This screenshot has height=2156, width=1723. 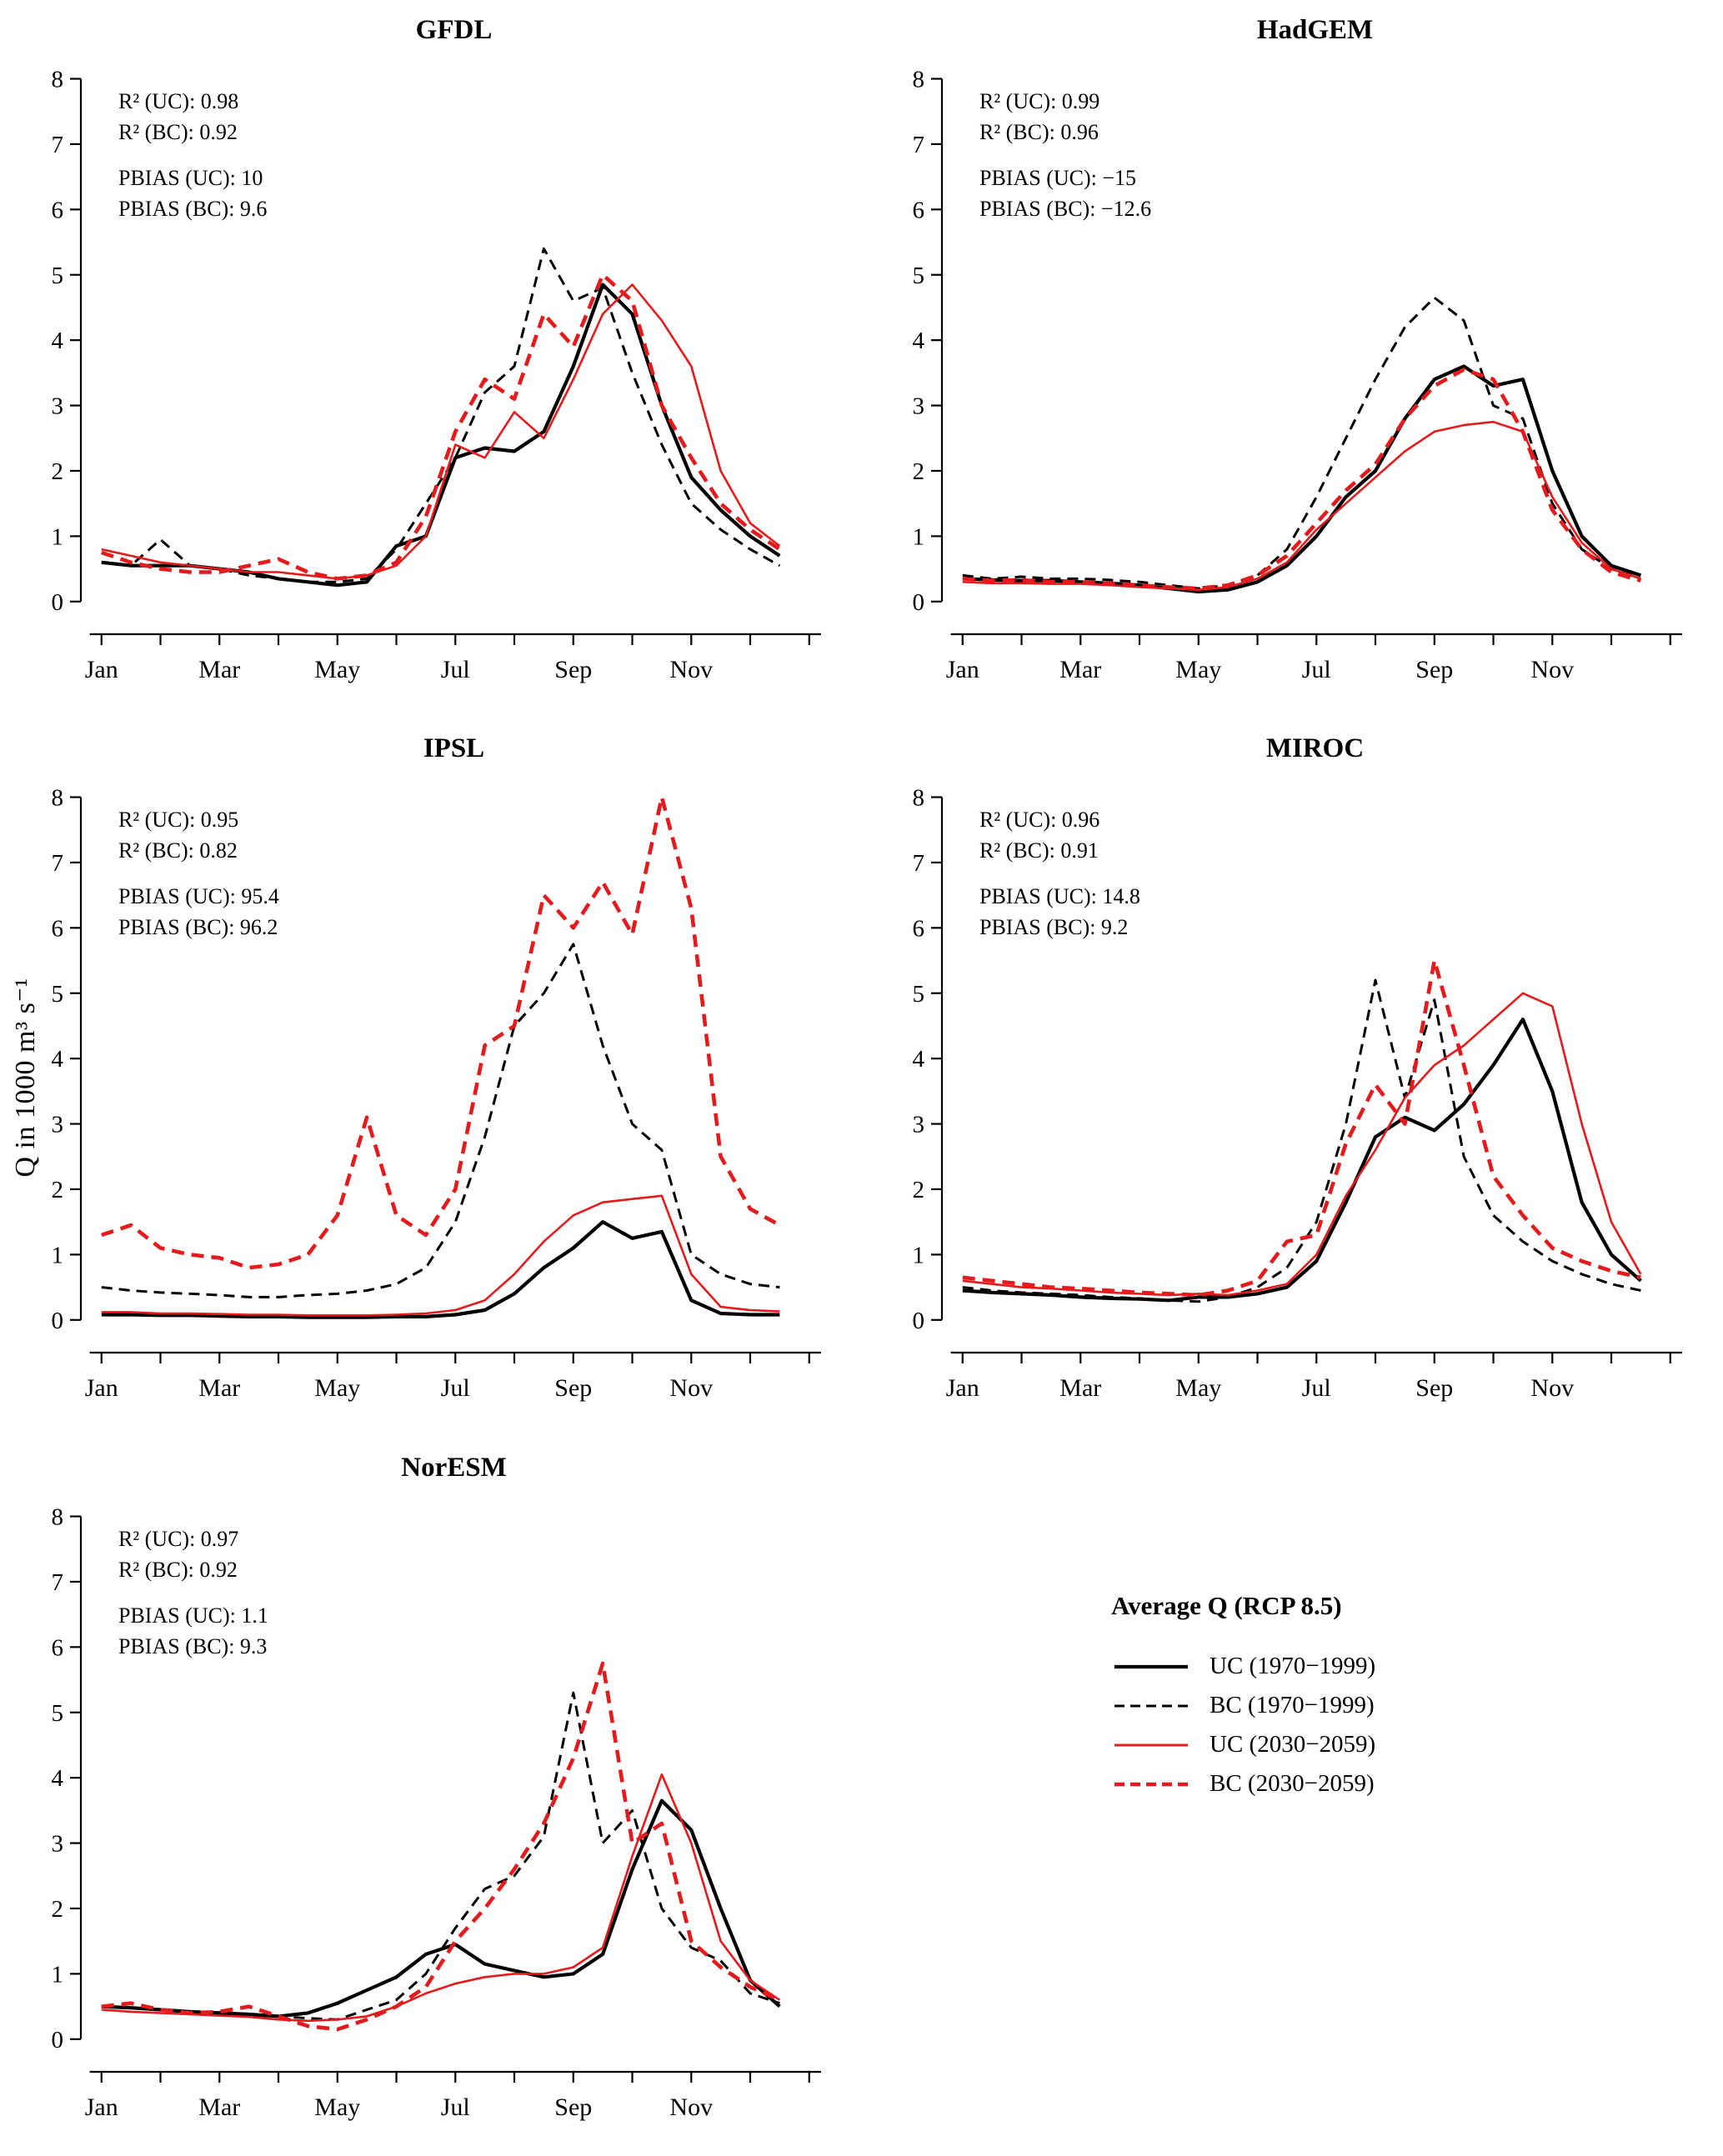 What do you see at coordinates (25, 1078) in the screenshot?
I see `shared-y-axis-label: Q in 1000 m³ s⁻¹` at bounding box center [25, 1078].